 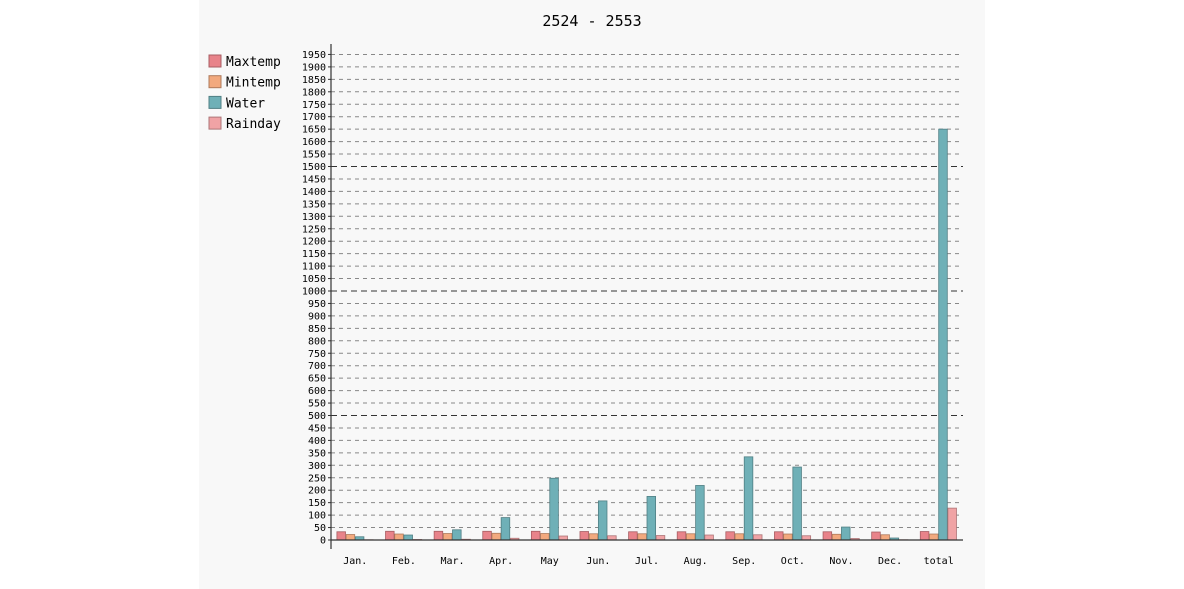 I want to click on bar-mintemp-feb, so click(x=399, y=537).